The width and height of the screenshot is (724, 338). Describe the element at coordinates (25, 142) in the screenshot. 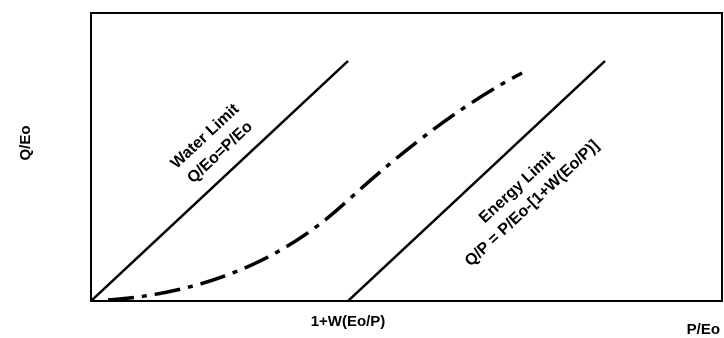

I see `y-axis-label: Q/Eo` at that location.